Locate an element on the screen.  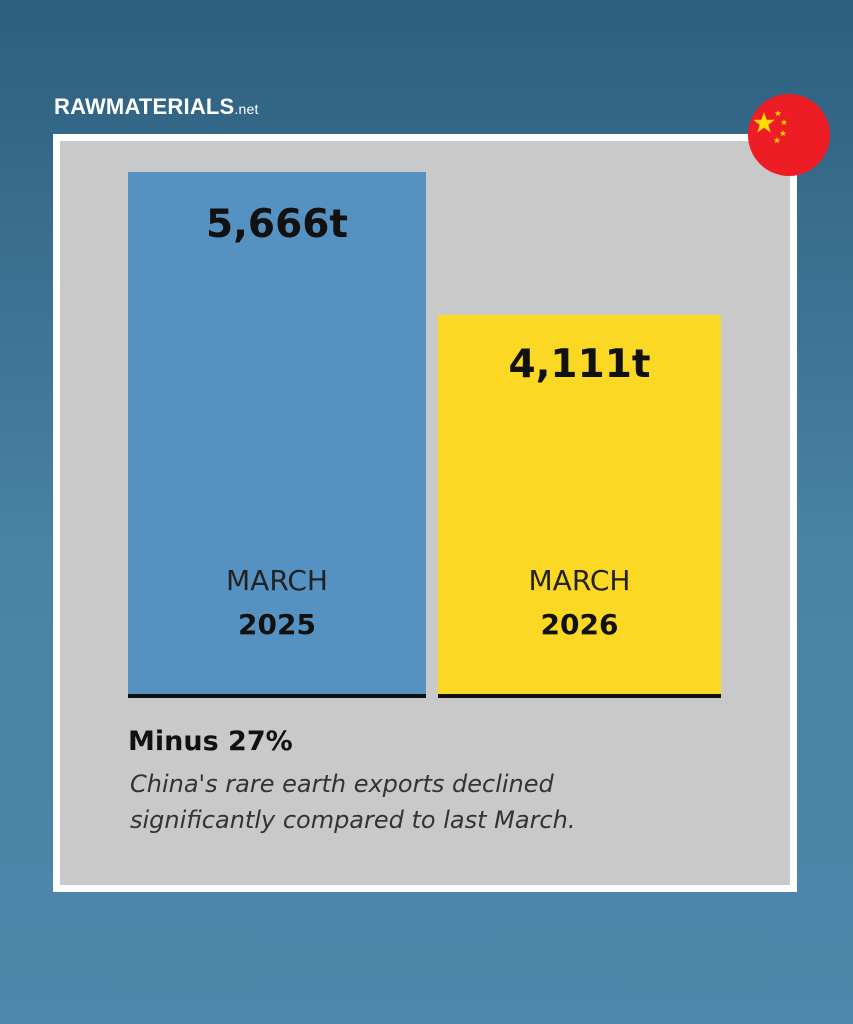
bar-2026: 4,111t MARCH 2026 is located at coordinates (579, 504).